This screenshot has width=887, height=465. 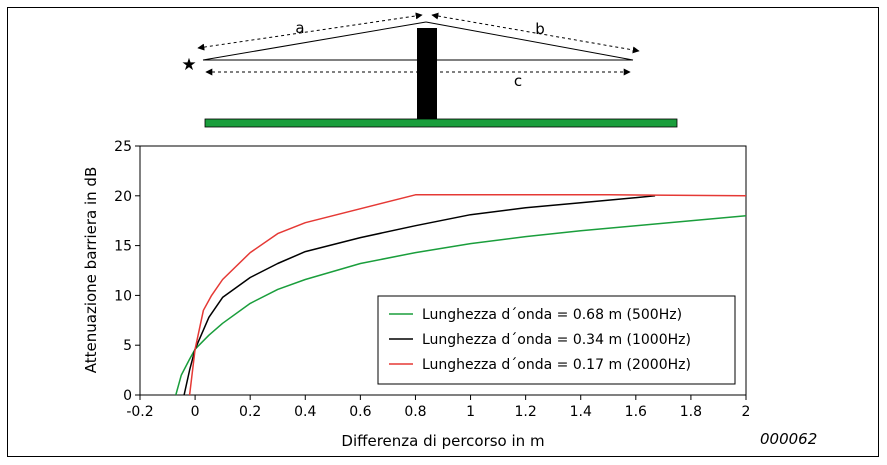 What do you see at coordinates (139, 412) in the screenshot?
I see `x-tick-label: -0.2` at bounding box center [139, 412].